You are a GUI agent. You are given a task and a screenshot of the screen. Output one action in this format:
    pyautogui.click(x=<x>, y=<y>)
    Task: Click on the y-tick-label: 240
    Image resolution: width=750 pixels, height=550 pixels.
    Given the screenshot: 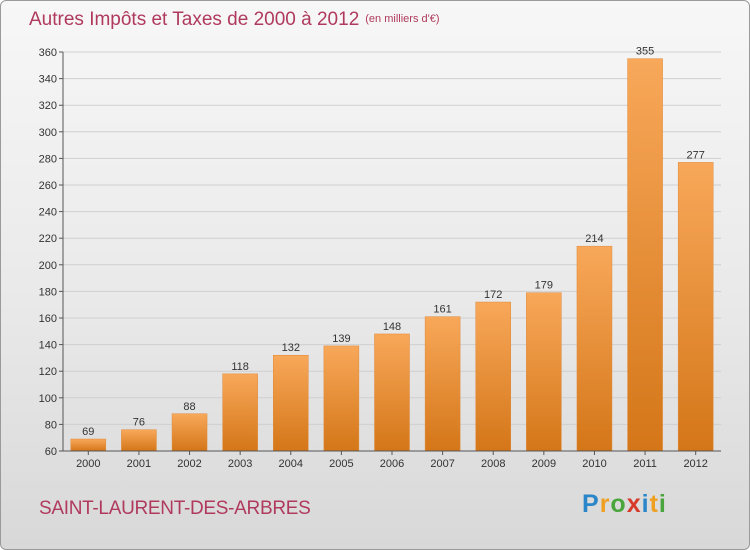 What is the action you would take?
    pyautogui.click(x=48, y=213)
    